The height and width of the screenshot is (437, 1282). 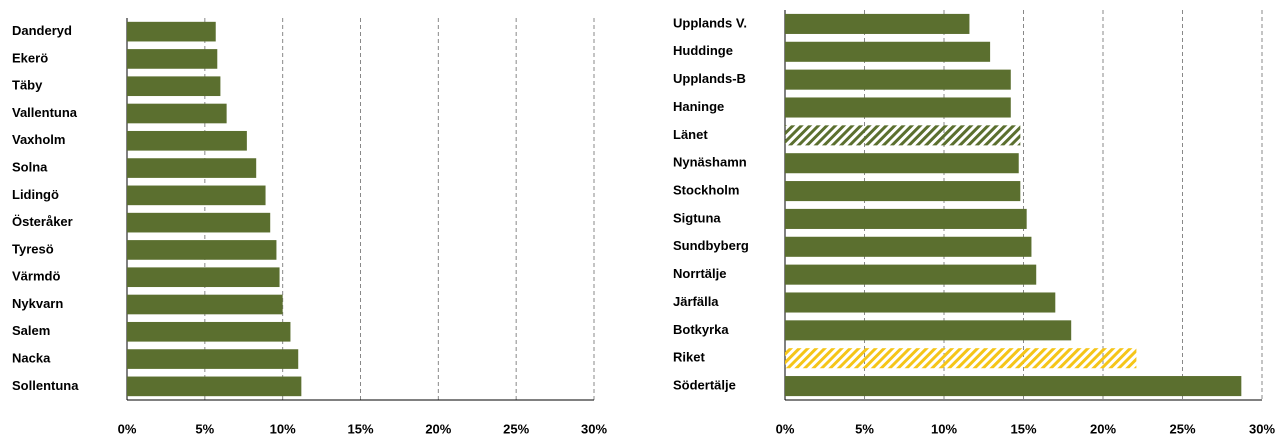 What do you see at coordinates (710, 22) in the screenshot?
I see `category-label: Upplands V.` at bounding box center [710, 22].